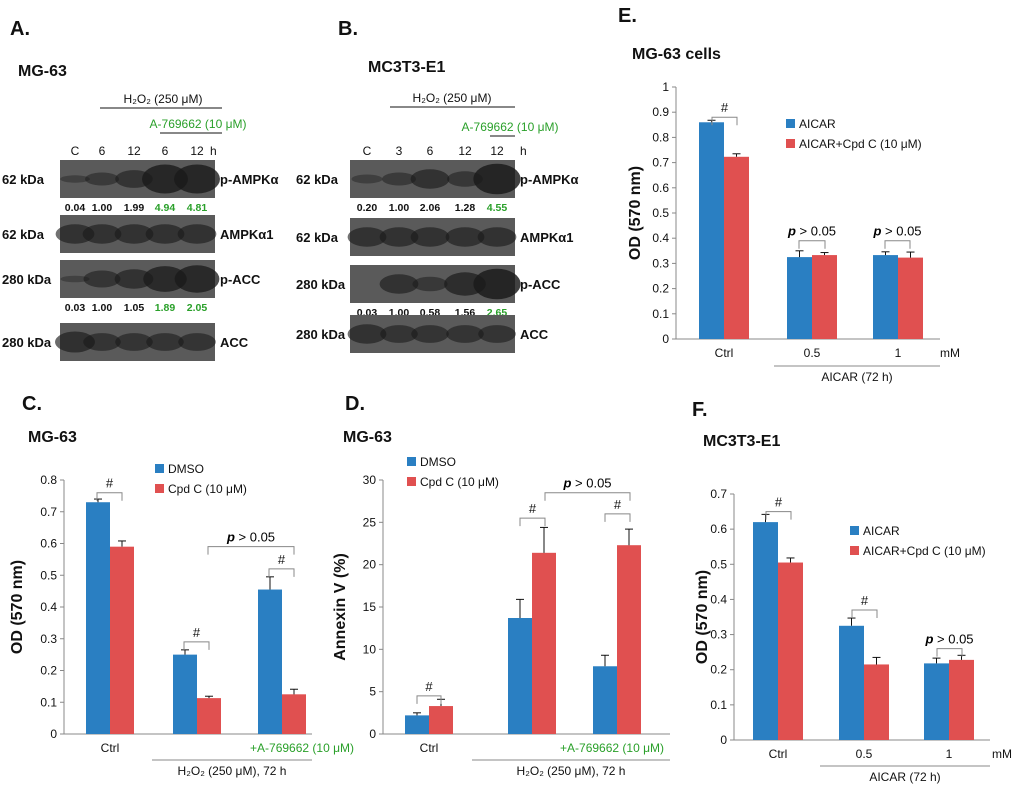  Describe the element at coordinates (497, 208) in the screenshot. I see `quant-value: 4.55` at that location.